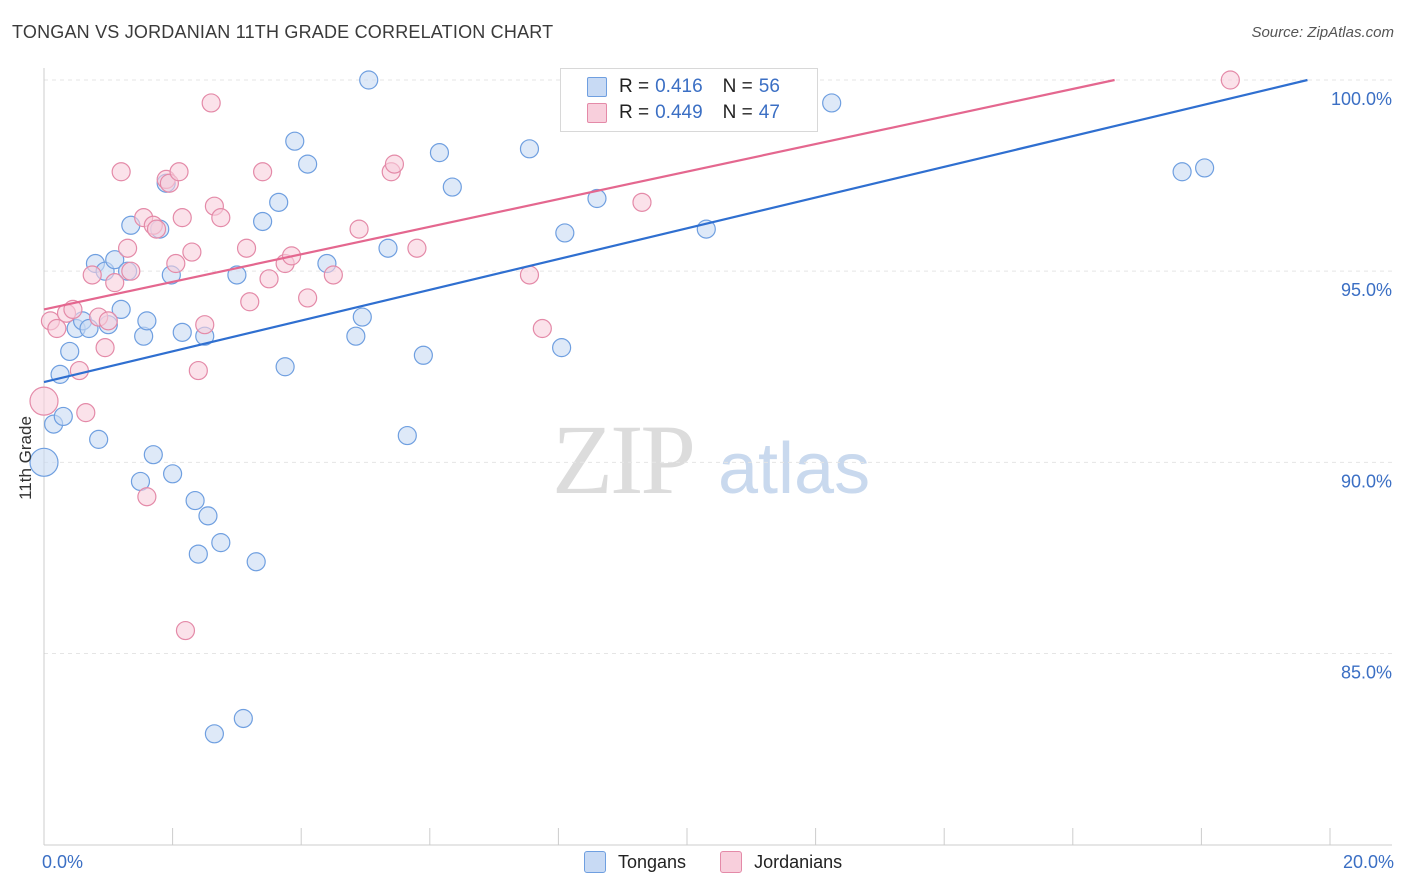  What do you see at coordinates (794, 469) in the screenshot?
I see `watermark-atlas: atlas` at bounding box center [794, 469].